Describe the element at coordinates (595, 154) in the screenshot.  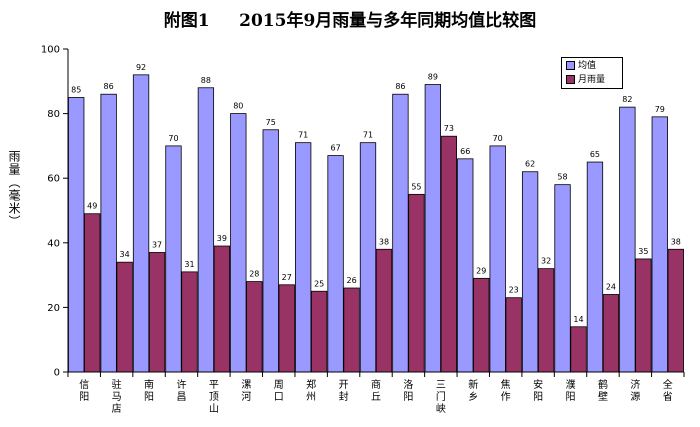
I see `data-label-mean: 65` at that location.